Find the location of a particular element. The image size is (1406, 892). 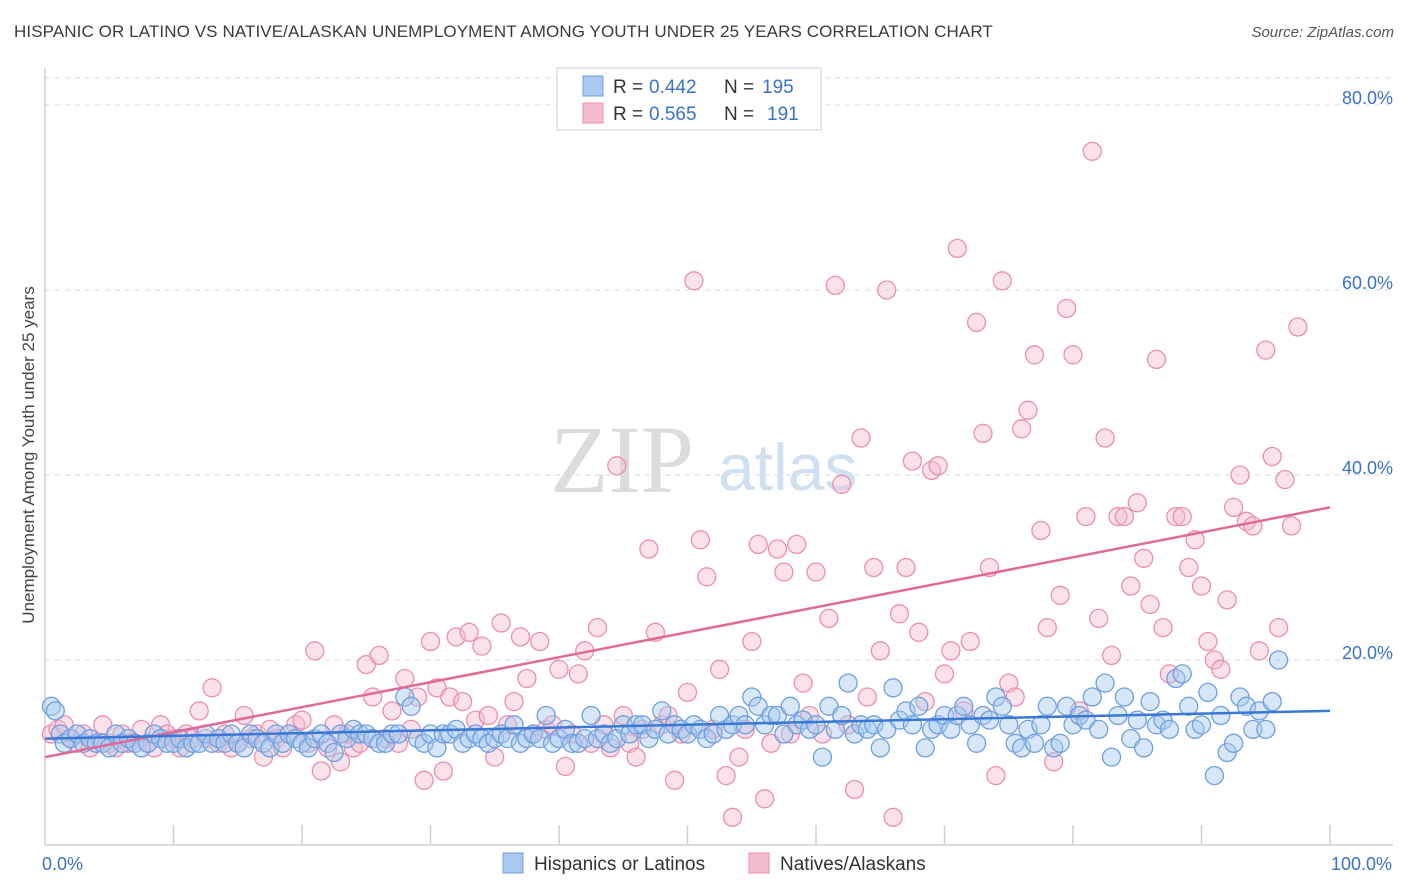

bottom-legend-label-blue: Hispanics or Latinos is located at coordinates (619, 864).